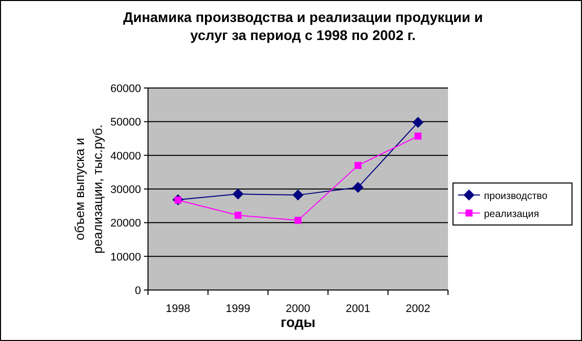  Describe the element at coordinates (178, 309) in the screenshot. I see `x-tick-label: 1998` at that location.